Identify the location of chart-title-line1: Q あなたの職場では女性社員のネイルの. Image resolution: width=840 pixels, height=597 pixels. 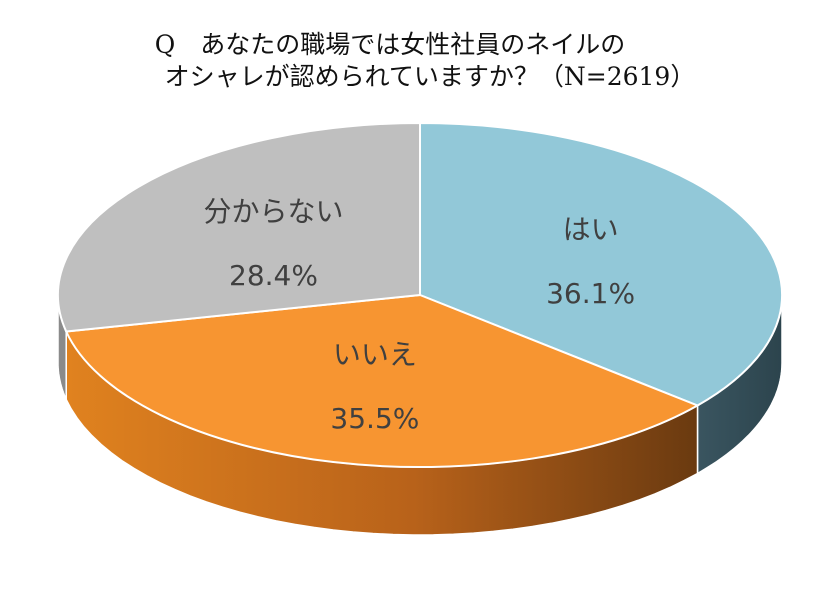
(390, 44).